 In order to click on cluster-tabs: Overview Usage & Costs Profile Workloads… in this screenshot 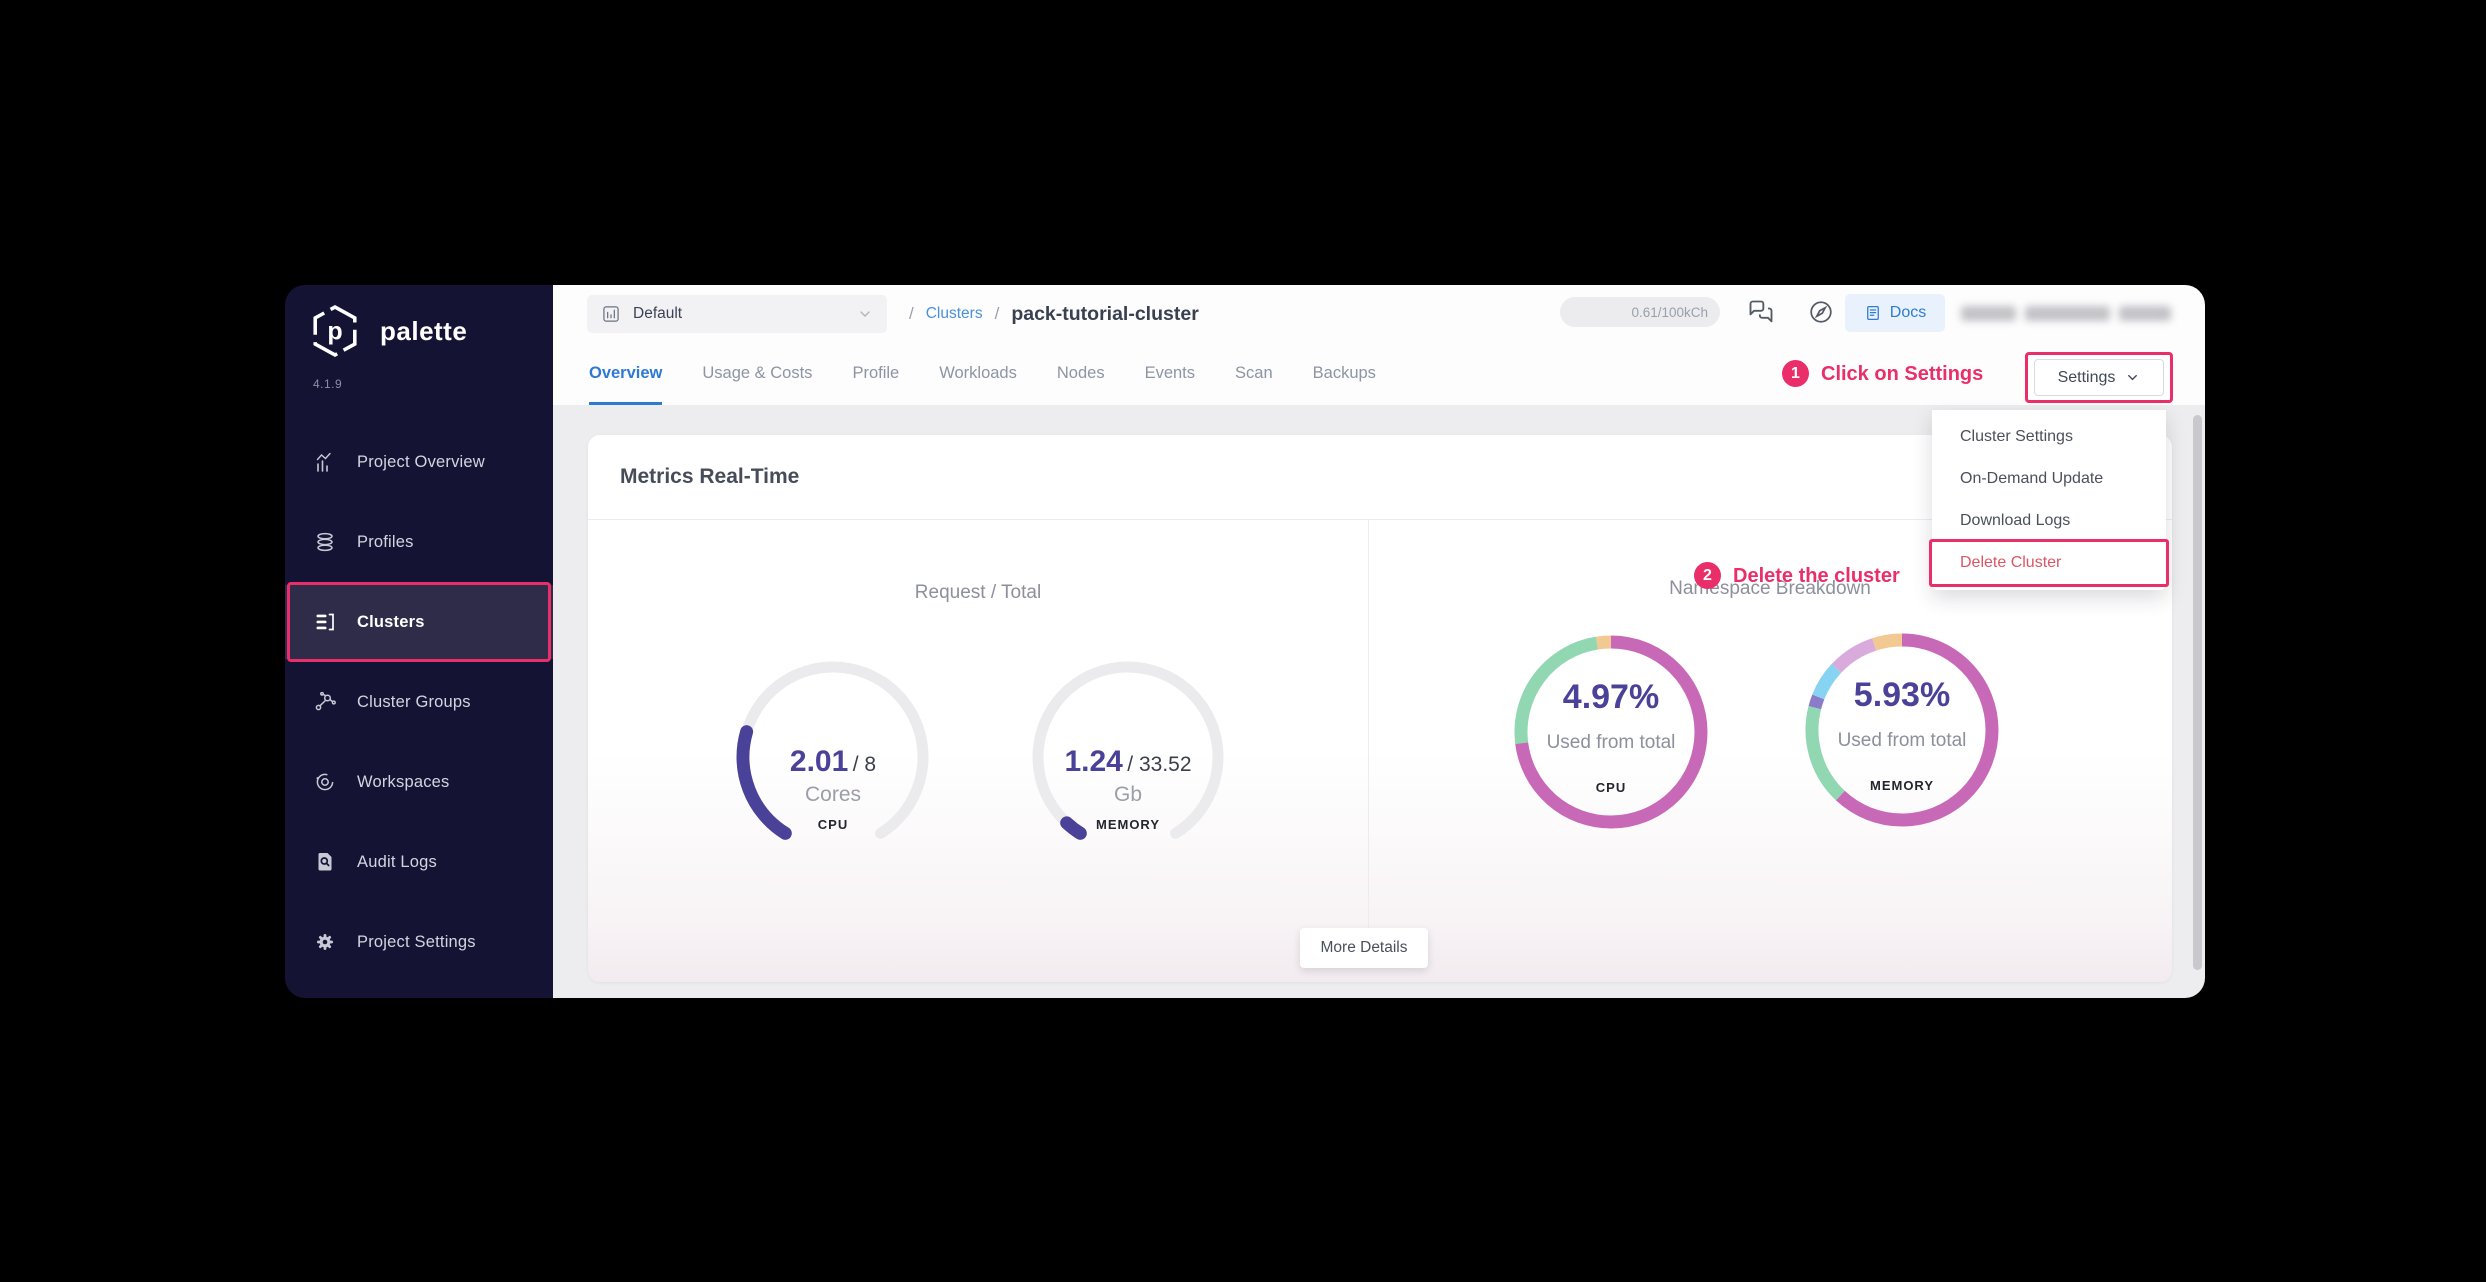, I will do `click(1103, 375)`.